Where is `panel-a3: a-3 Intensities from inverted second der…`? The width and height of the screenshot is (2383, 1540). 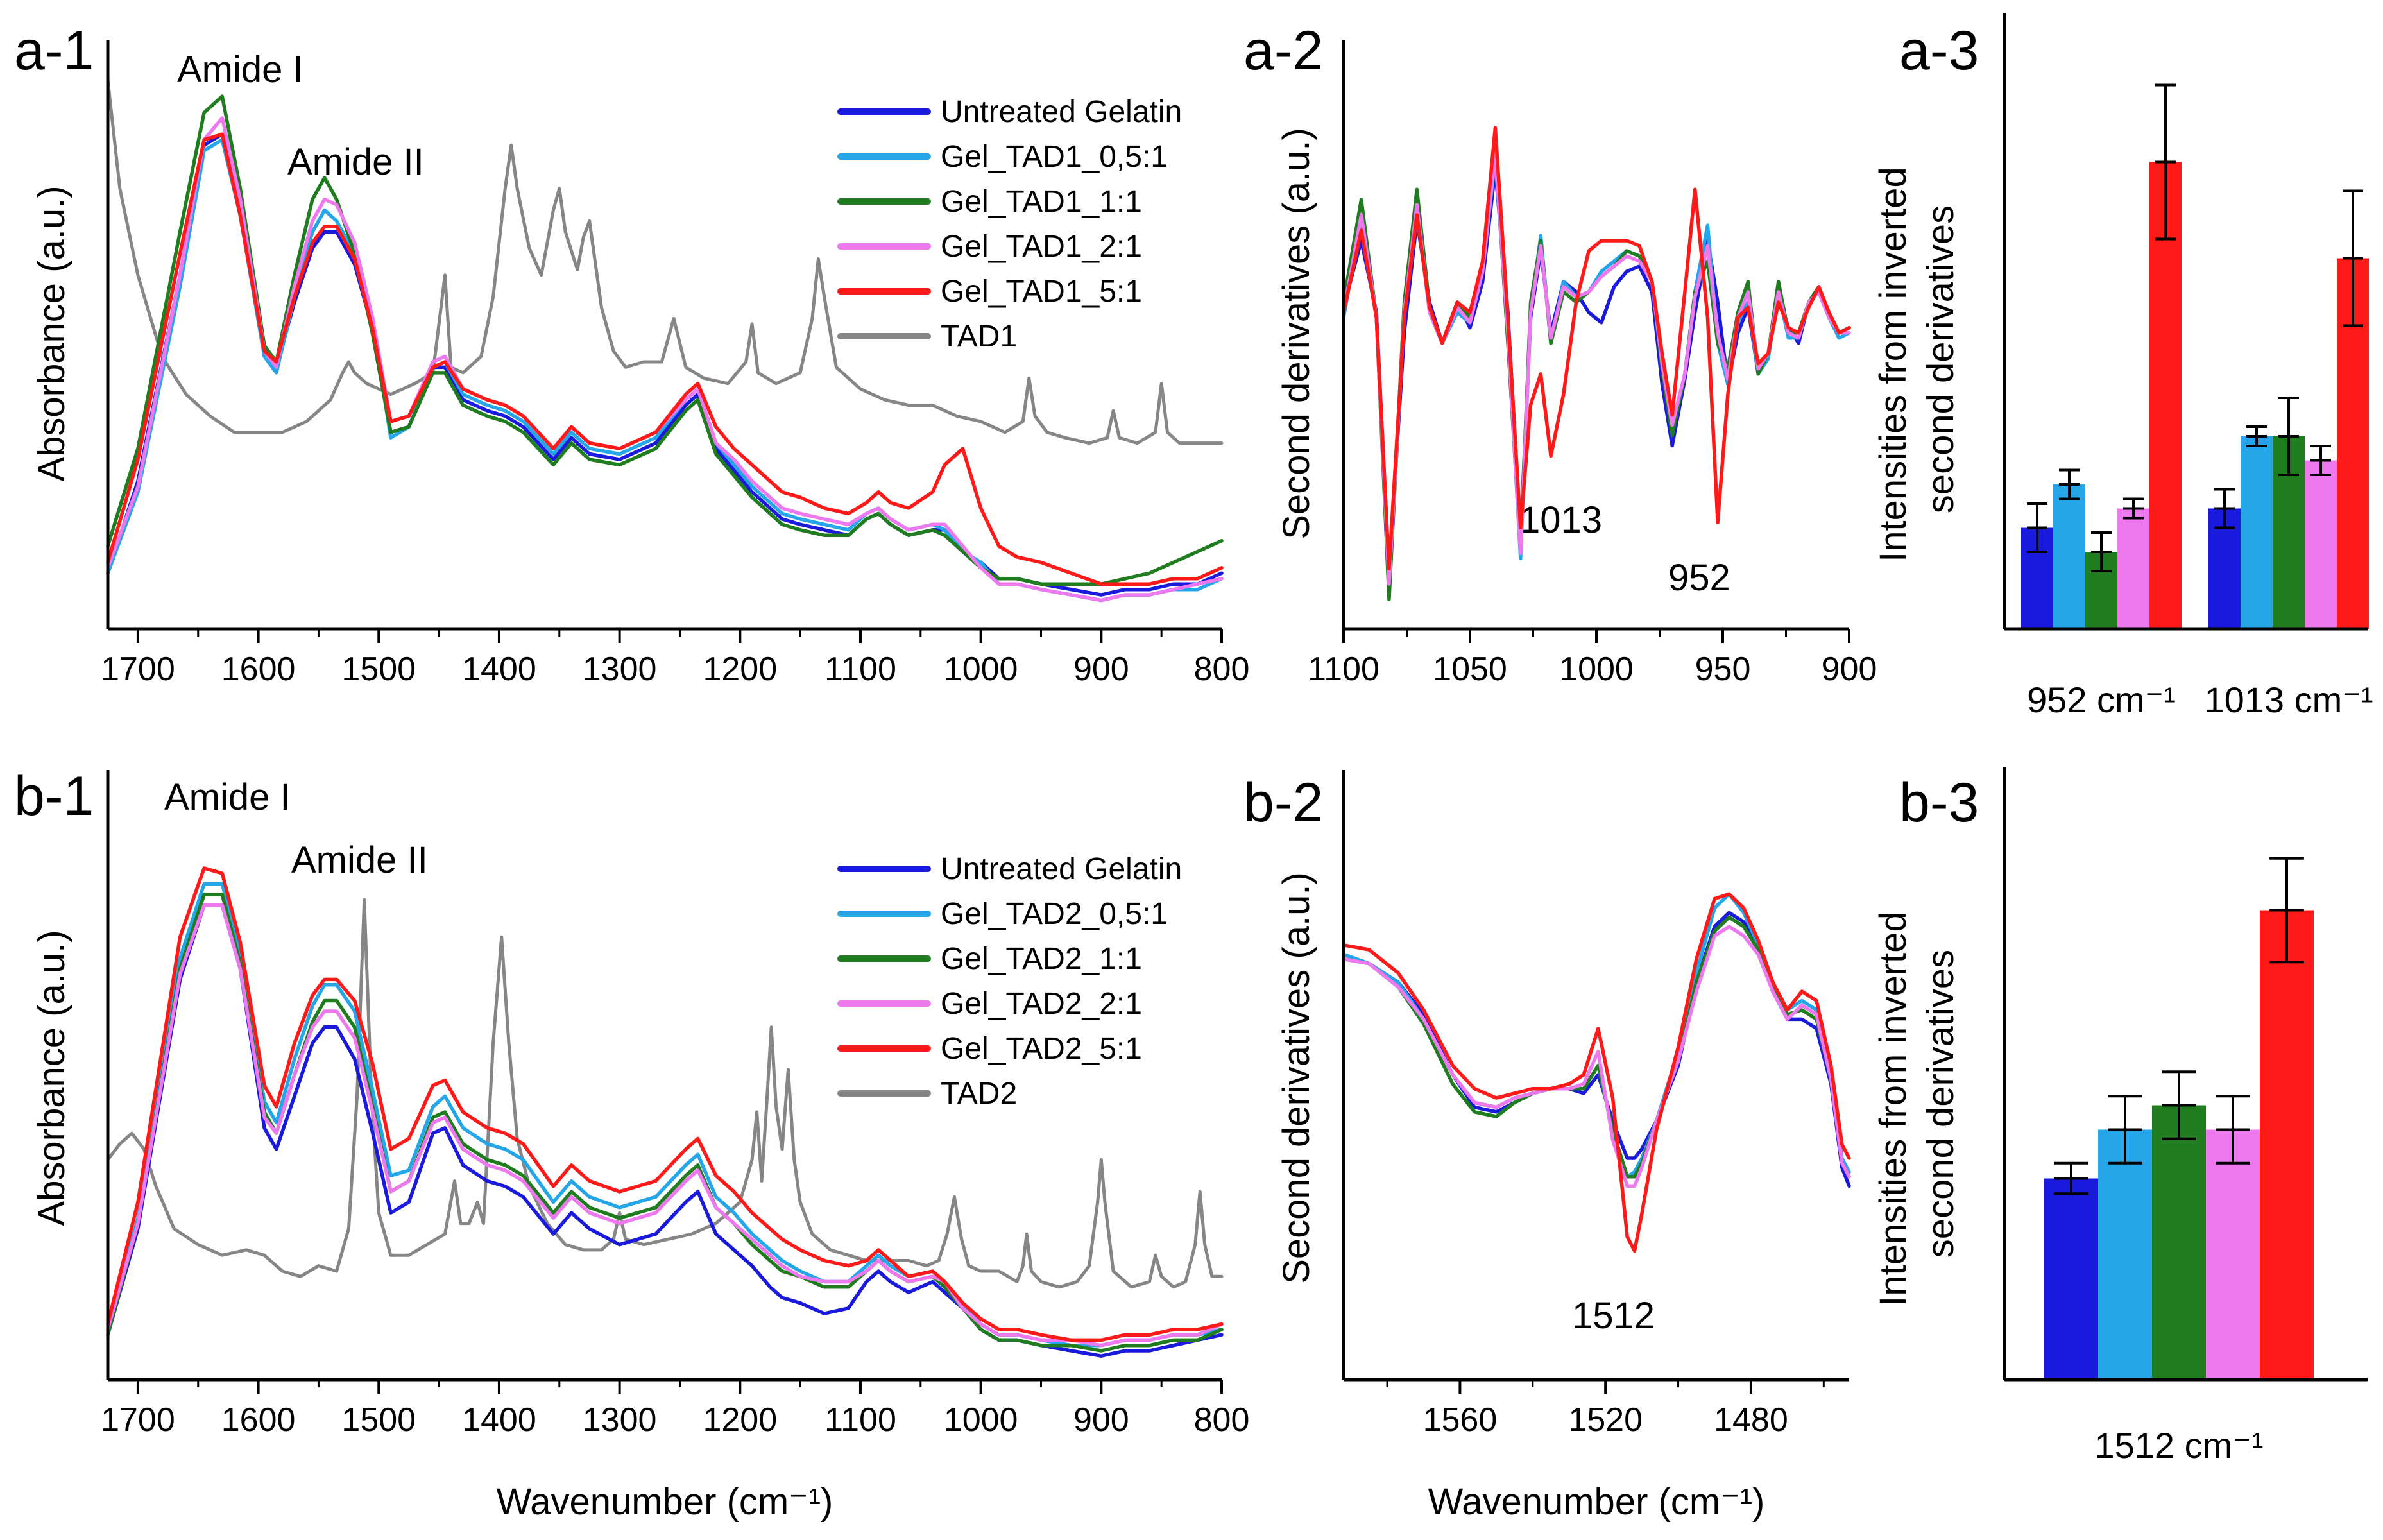 panel-a3: a-3 Intensities from inverted second der… is located at coordinates (2122, 366).